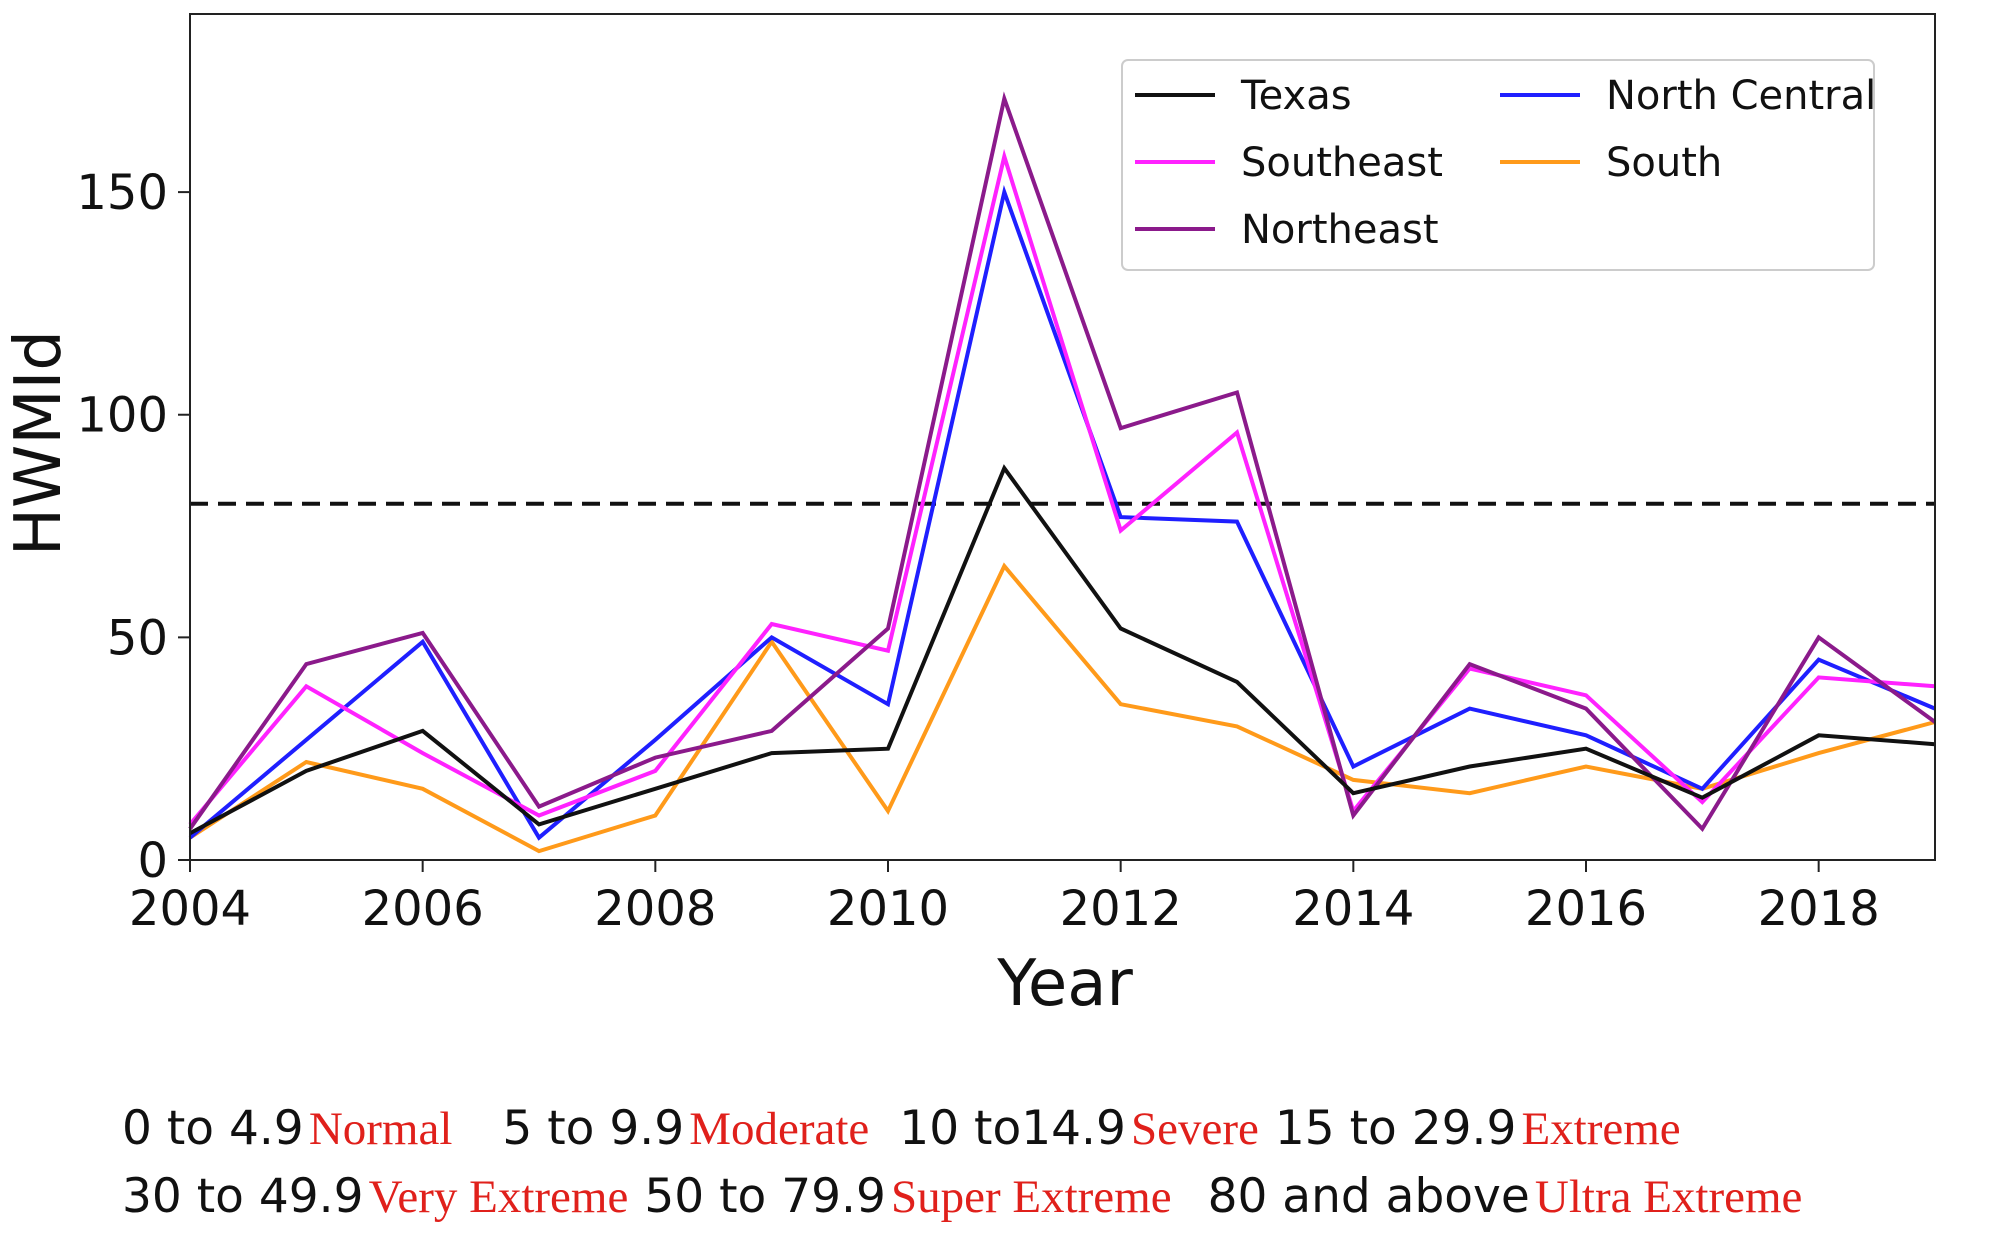 This screenshot has height=1243, width=1995. I want to click on y-axis-label: HWMId, so click(39, 443).